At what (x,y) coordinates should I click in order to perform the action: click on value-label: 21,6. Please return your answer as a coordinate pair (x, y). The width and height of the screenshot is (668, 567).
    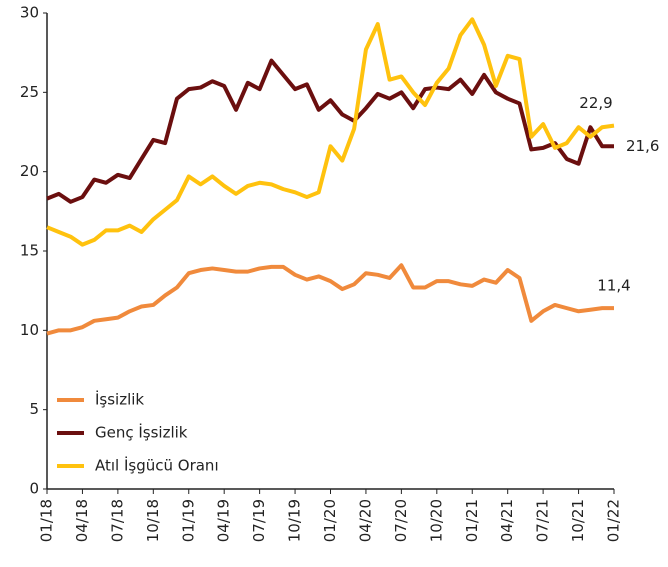
    Looking at the image, I should click on (642, 146).